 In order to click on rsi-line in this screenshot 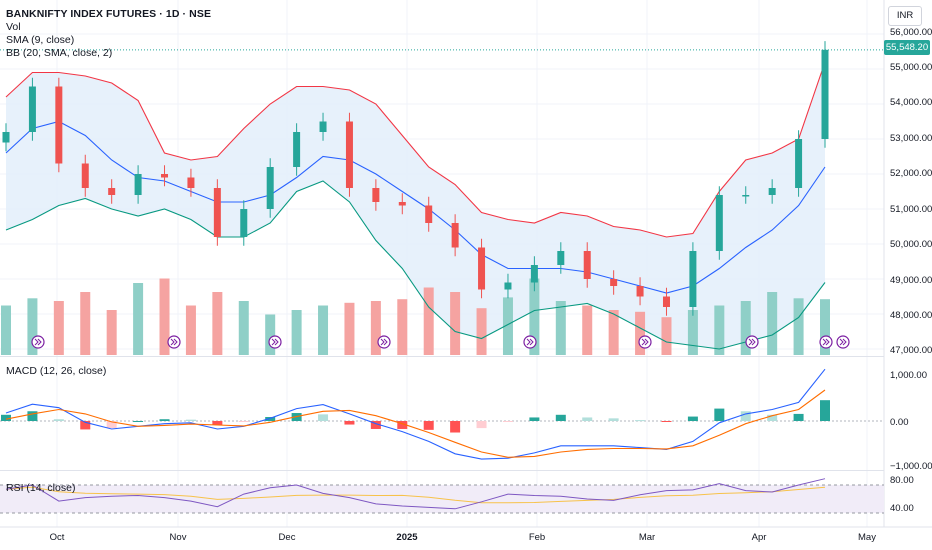, I will do `click(415, 494)`.